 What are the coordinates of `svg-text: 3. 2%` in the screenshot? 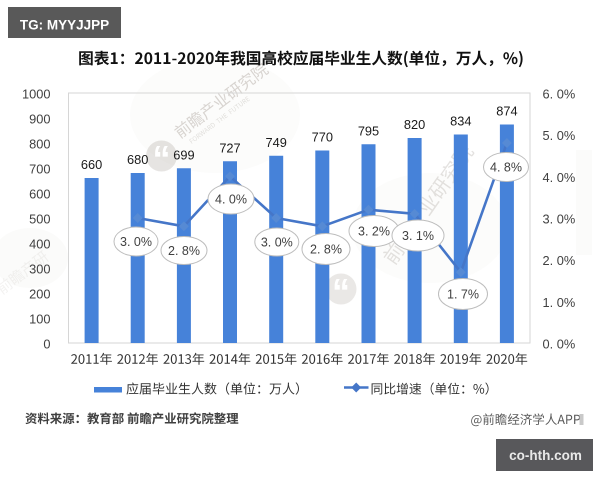 It's located at (374, 232).